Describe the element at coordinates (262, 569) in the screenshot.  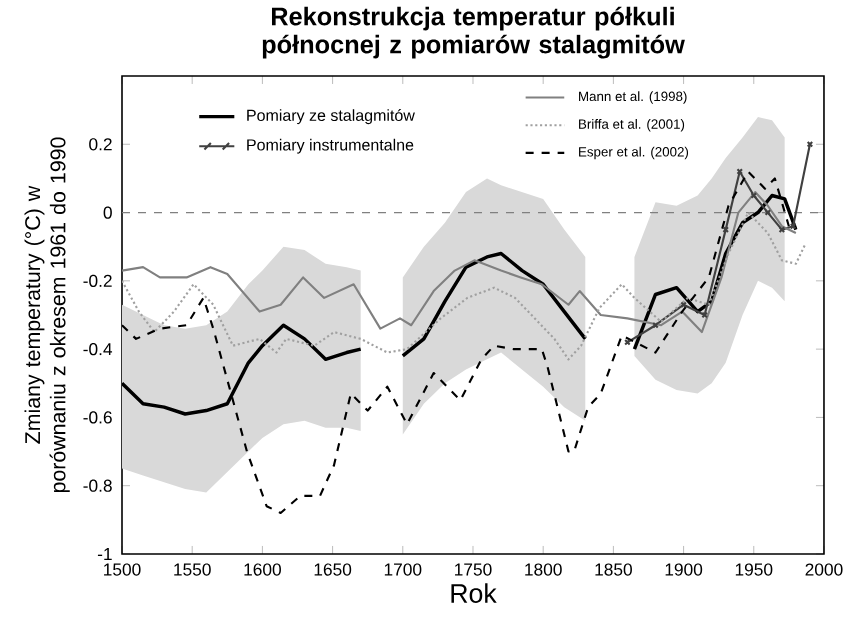
I see `x-tick-label: 1600` at that location.